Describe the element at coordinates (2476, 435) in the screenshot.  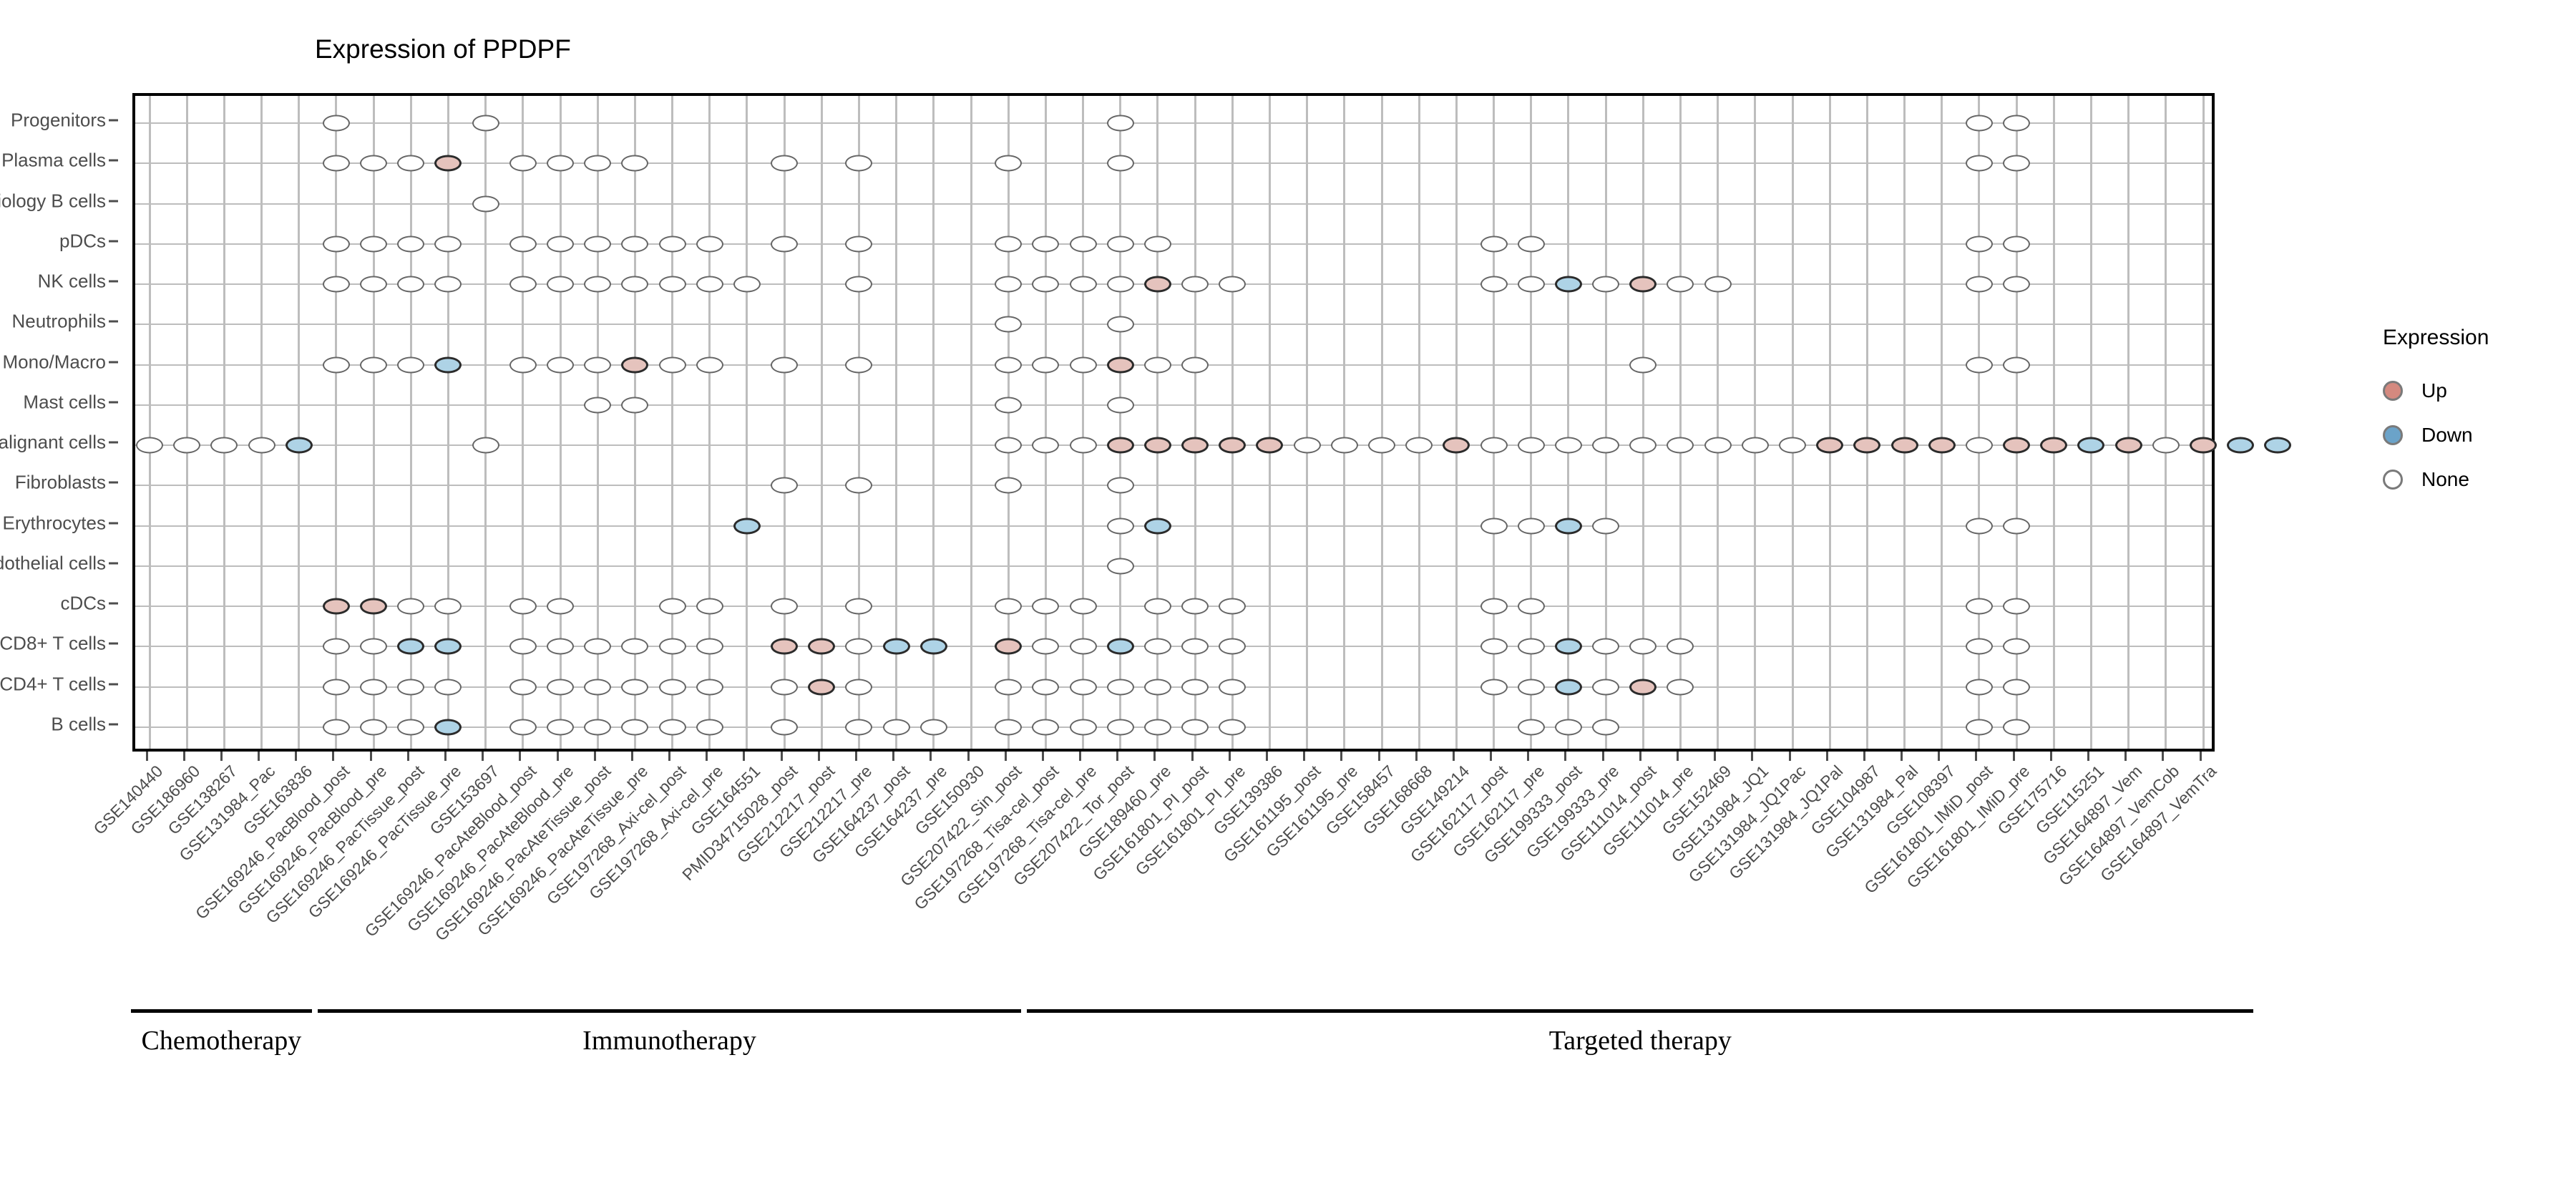
I see `legend-item: Down` at that location.